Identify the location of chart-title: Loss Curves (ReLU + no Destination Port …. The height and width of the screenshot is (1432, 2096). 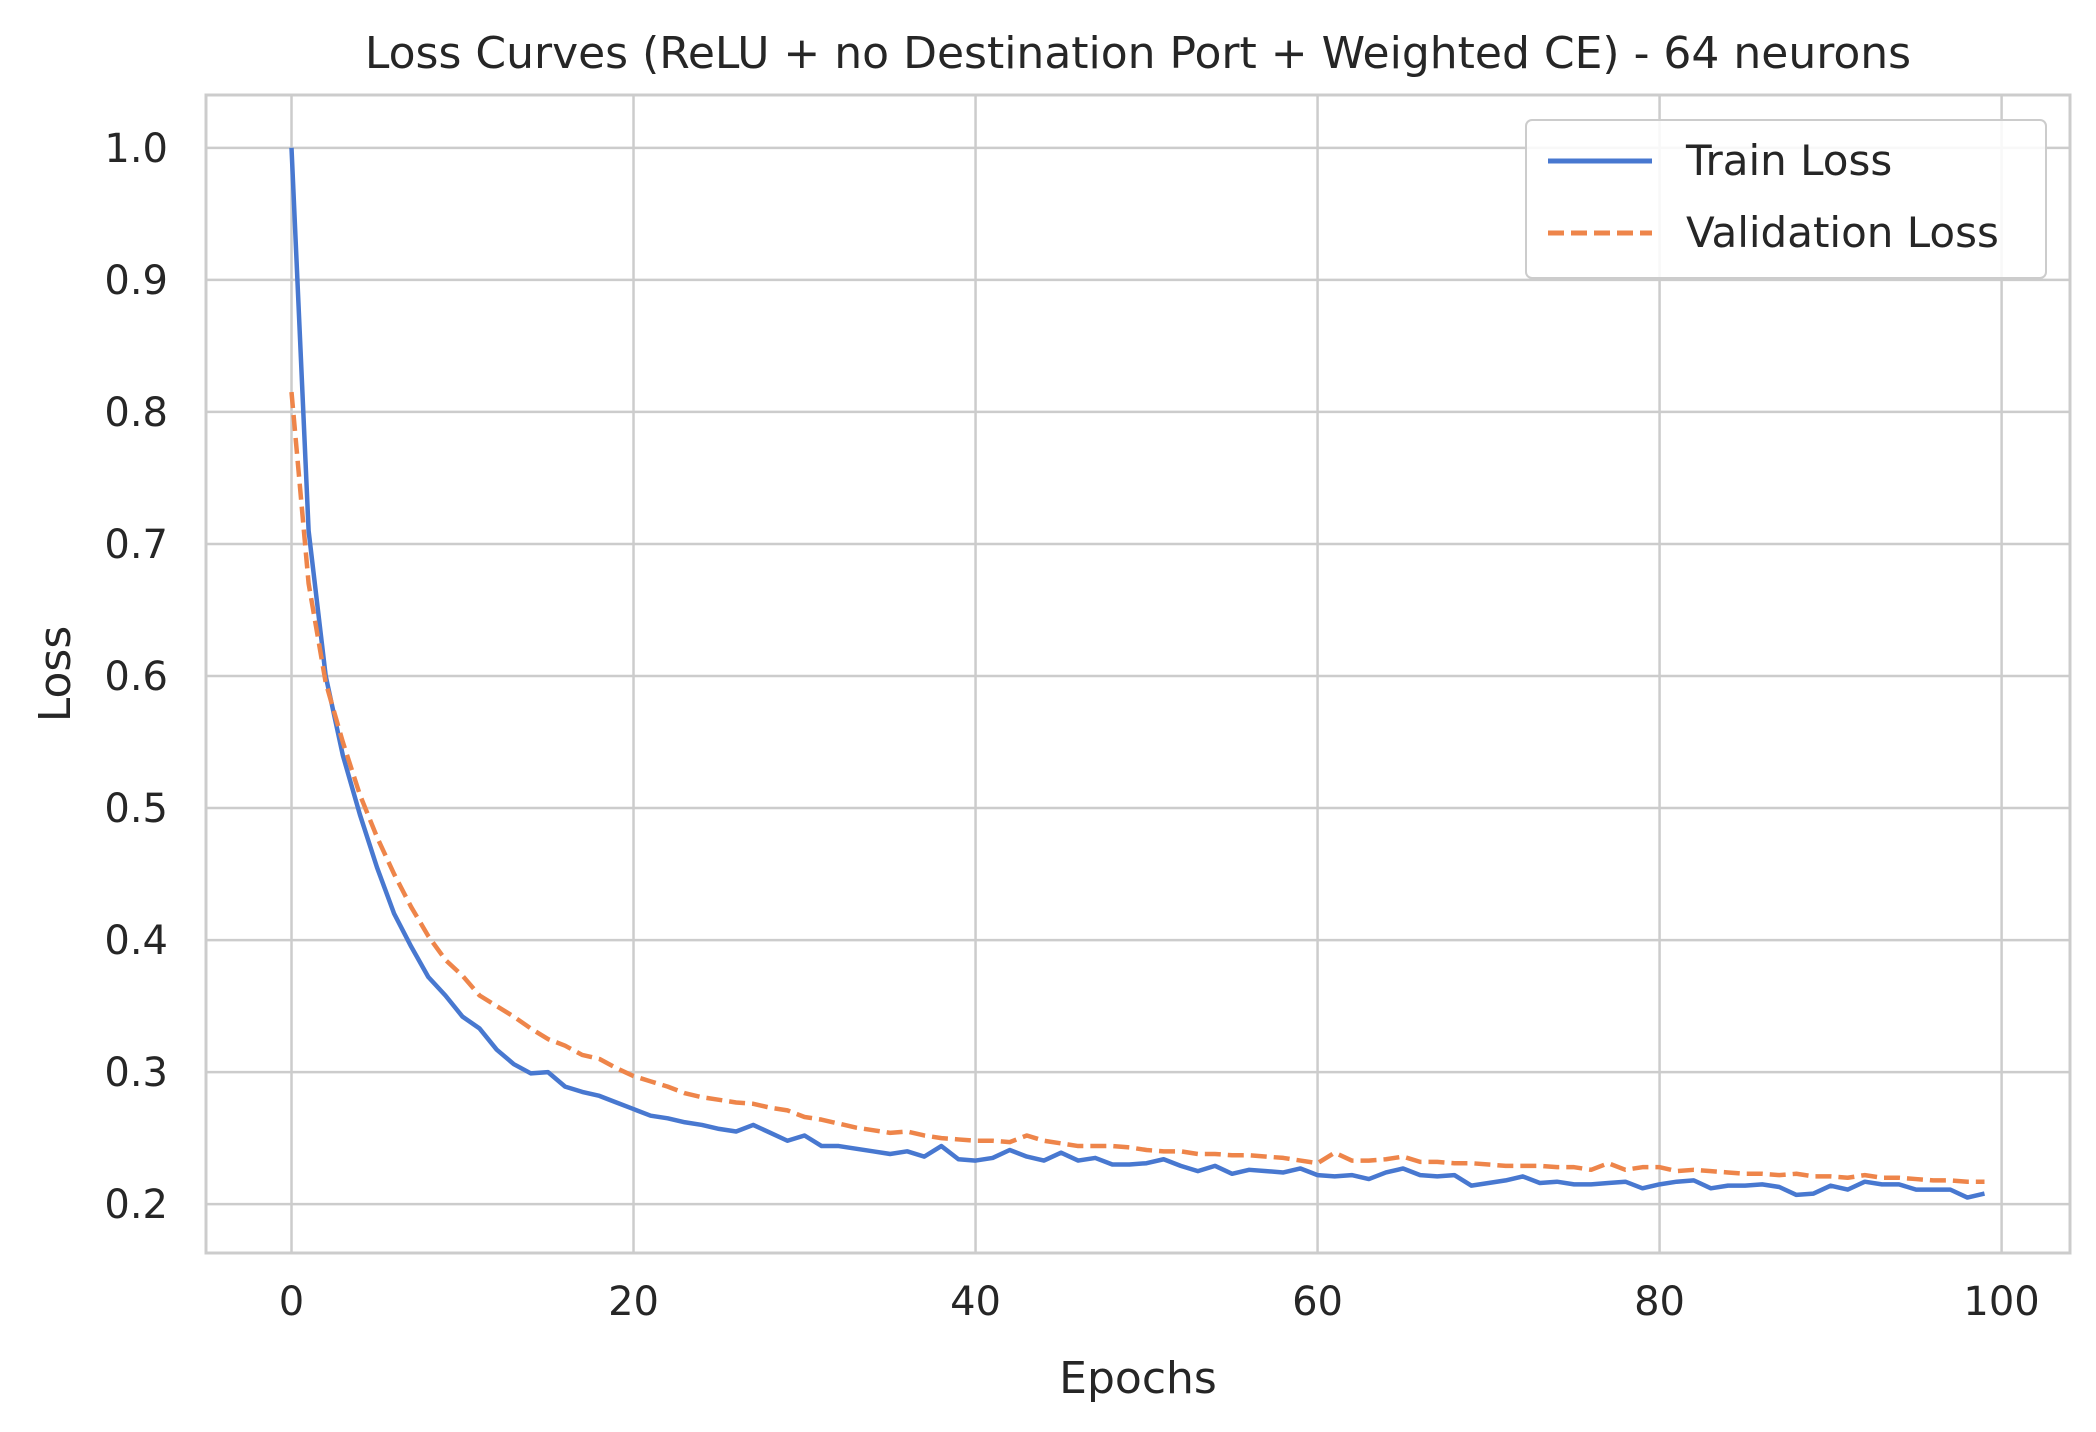
(1138, 53).